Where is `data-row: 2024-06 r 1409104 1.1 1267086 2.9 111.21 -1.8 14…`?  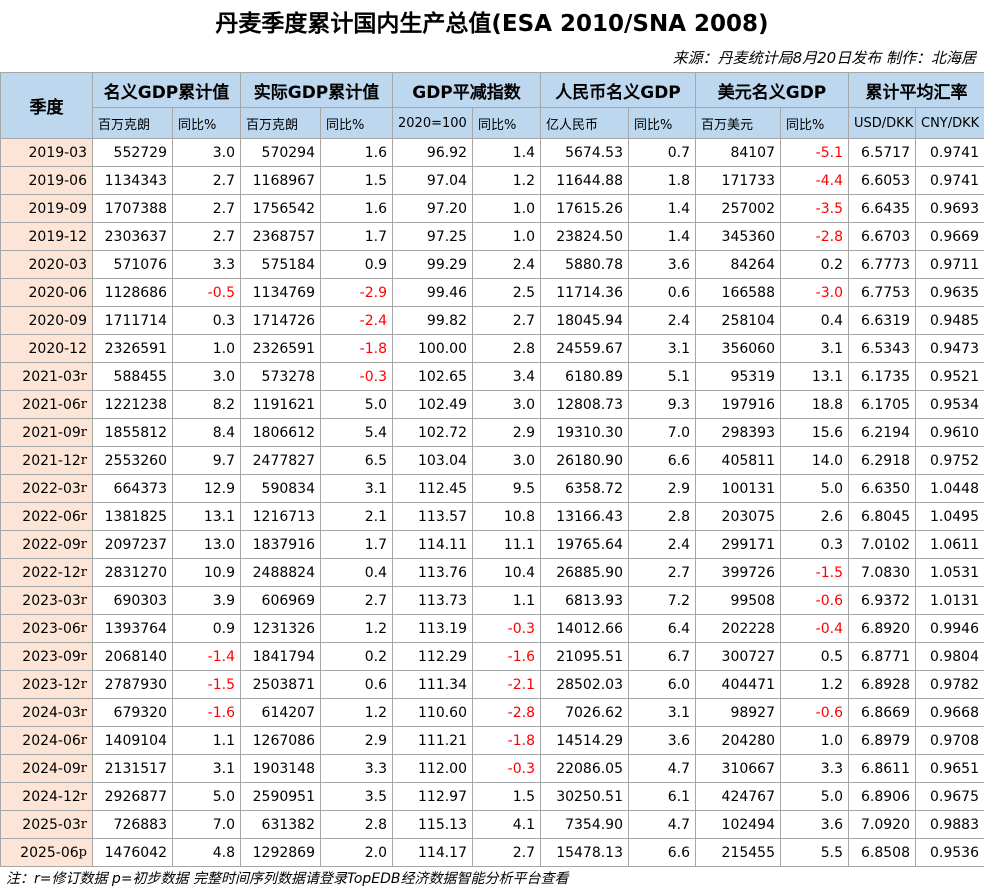
data-row: 2024-06 r 1409104 1.1 1267086 2.9 111.21 -1.8 14… is located at coordinates (492, 740).